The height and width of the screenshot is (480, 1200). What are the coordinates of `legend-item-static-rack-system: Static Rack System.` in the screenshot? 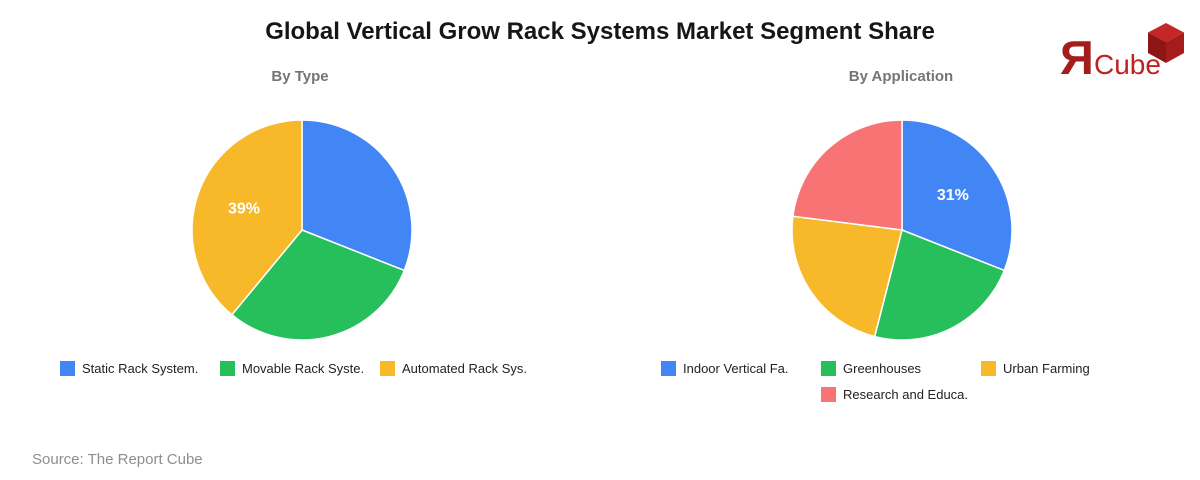 It's located at (129, 368).